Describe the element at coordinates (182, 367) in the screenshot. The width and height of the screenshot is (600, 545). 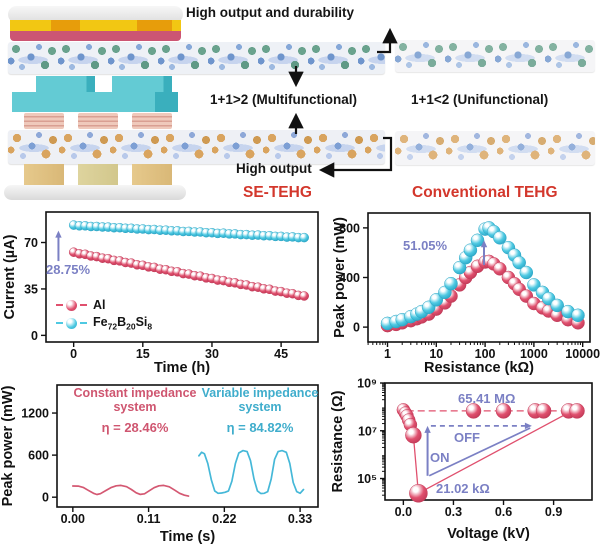
I see `svg-text: Time (h)` at that location.